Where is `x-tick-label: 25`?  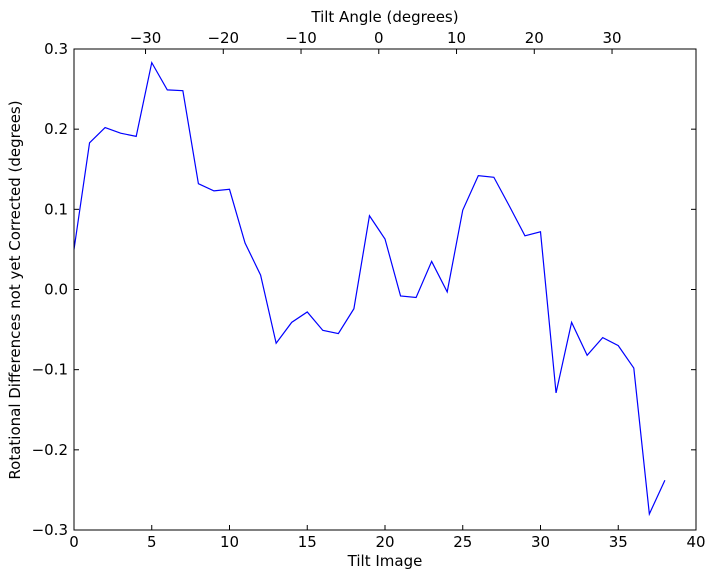
x-tick-label: 25 is located at coordinates (462, 542).